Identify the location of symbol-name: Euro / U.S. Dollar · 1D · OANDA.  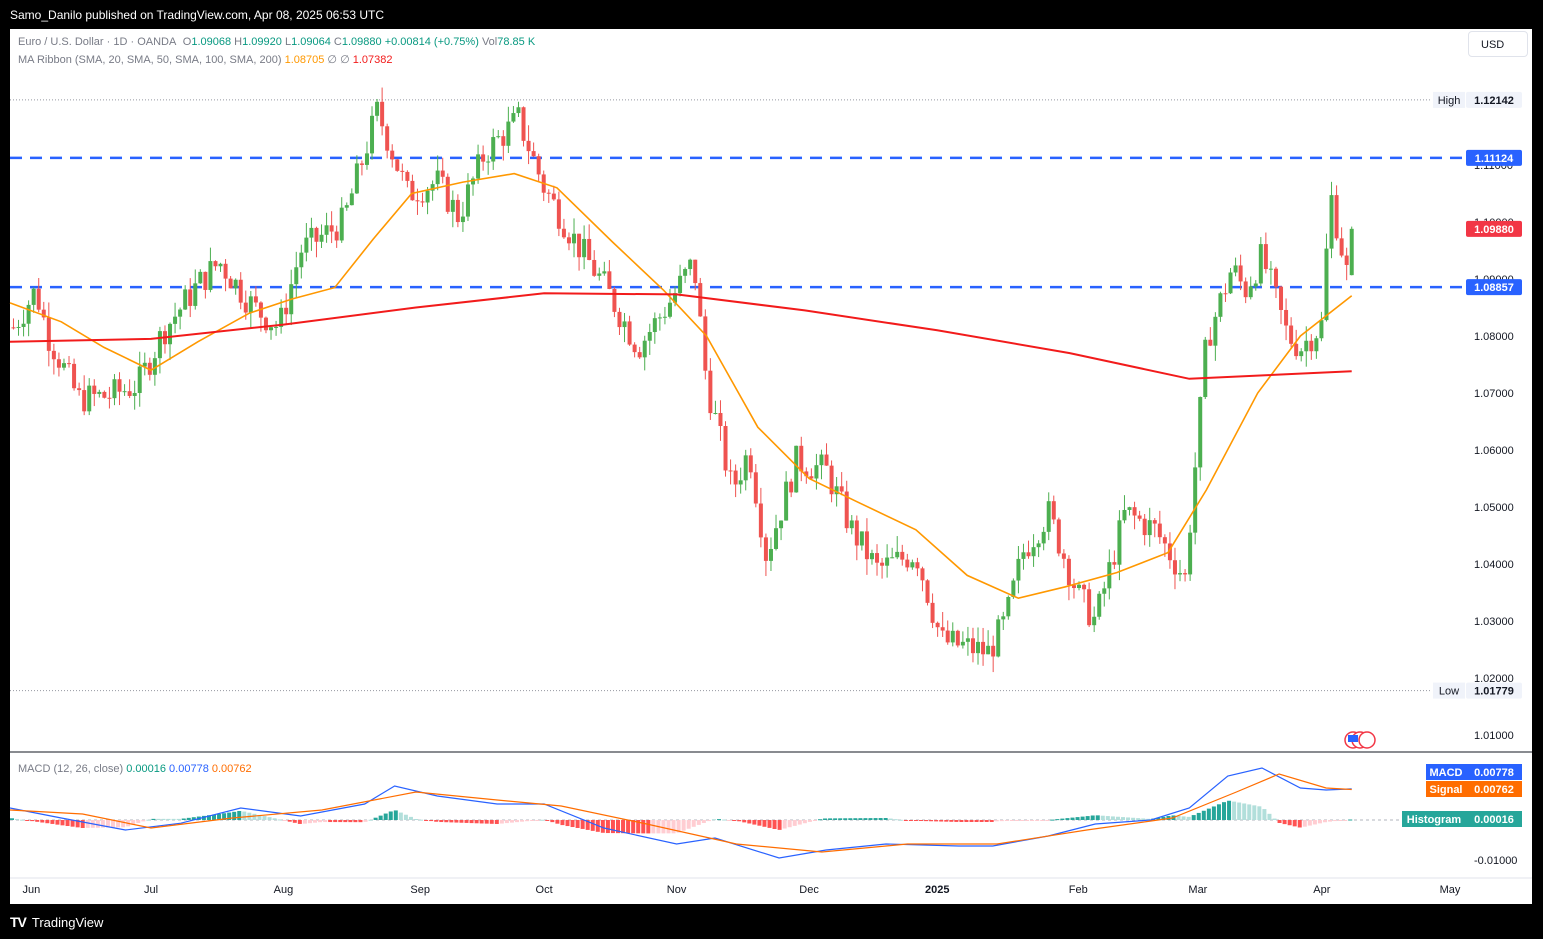
(97, 42).